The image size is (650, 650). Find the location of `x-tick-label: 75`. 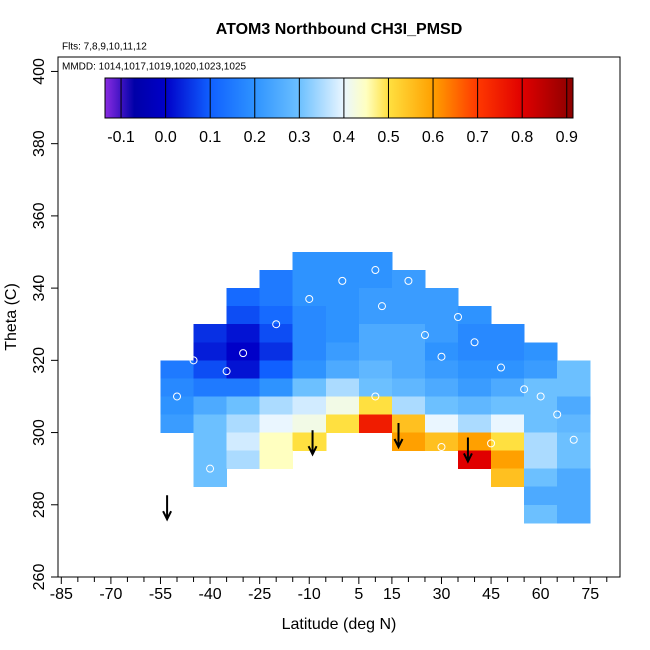

x-tick-label: 75 is located at coordinates (590, 594).